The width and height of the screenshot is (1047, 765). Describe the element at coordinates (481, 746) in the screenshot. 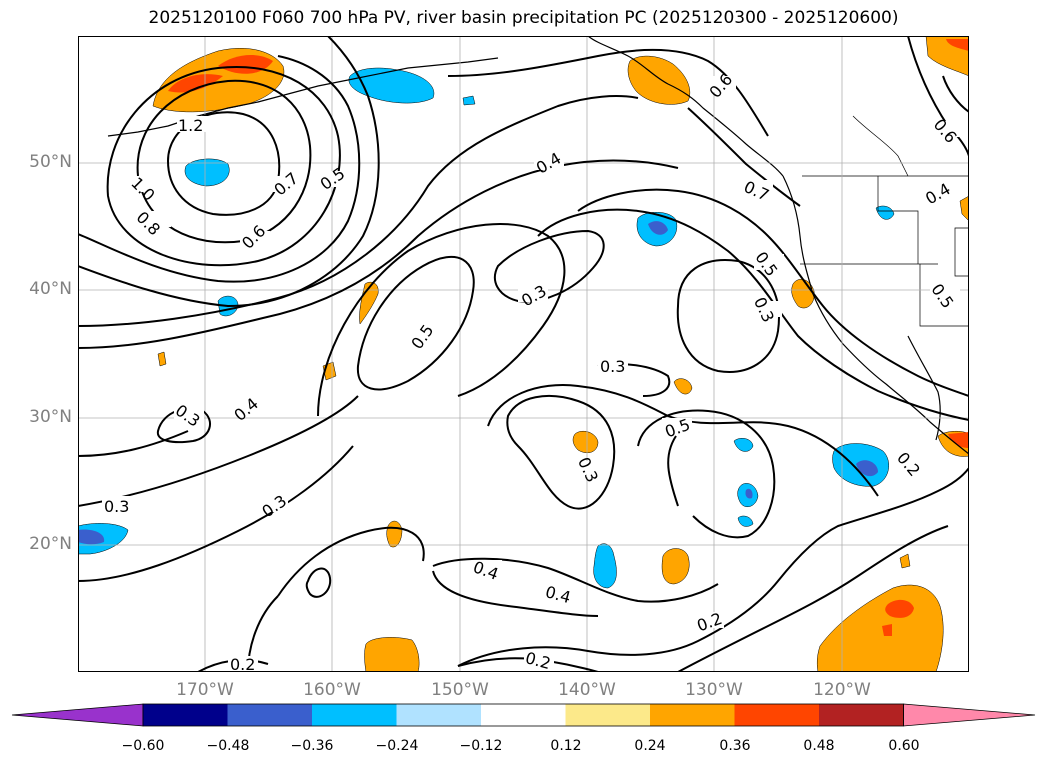

I see `colorbar-tick-label: −0.12` at that location.